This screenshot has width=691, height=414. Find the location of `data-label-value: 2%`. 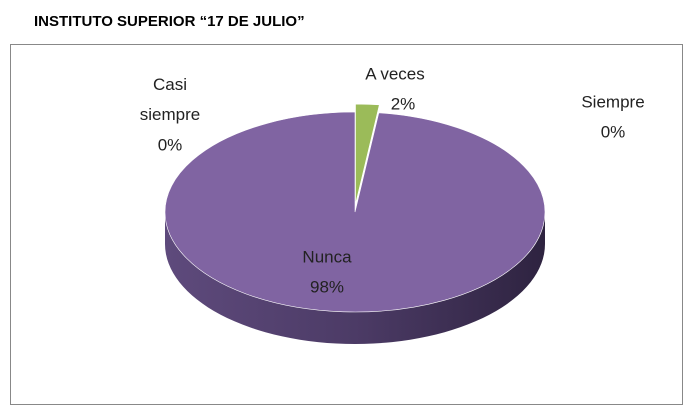

data-label-value: 2% is located at coordinates (403, 103).